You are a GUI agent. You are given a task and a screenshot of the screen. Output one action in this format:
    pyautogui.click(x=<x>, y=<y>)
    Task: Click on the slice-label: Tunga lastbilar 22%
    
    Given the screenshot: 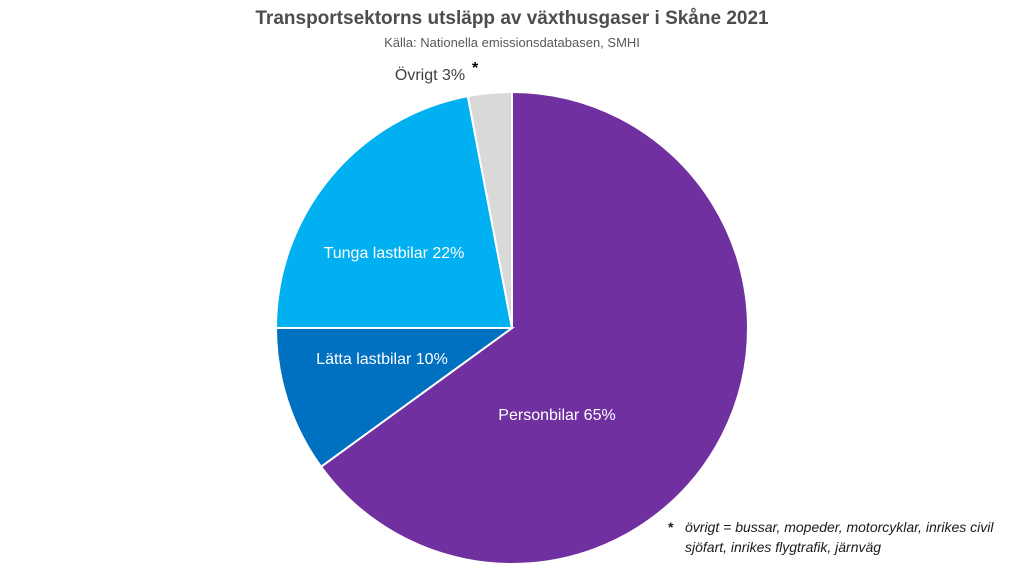 What is the action you would take?
    pyautogui.click(x=394, y=253)
    